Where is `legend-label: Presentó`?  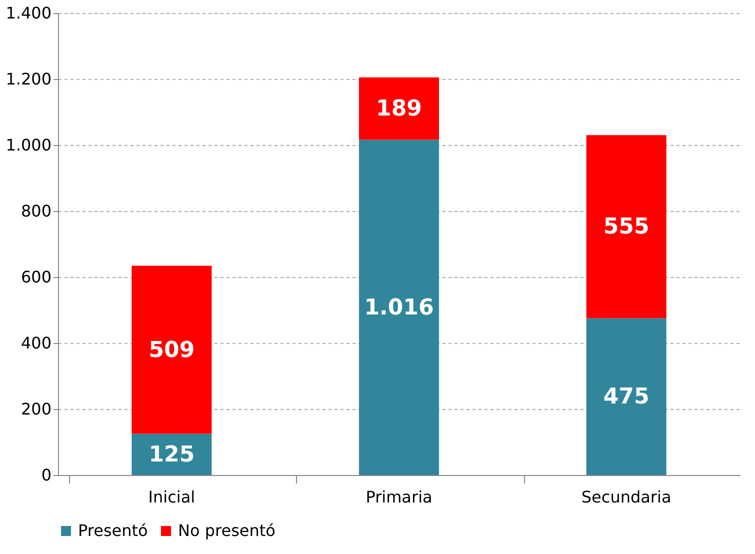 legend-label: Presentó is located at coordinates (113, 530).